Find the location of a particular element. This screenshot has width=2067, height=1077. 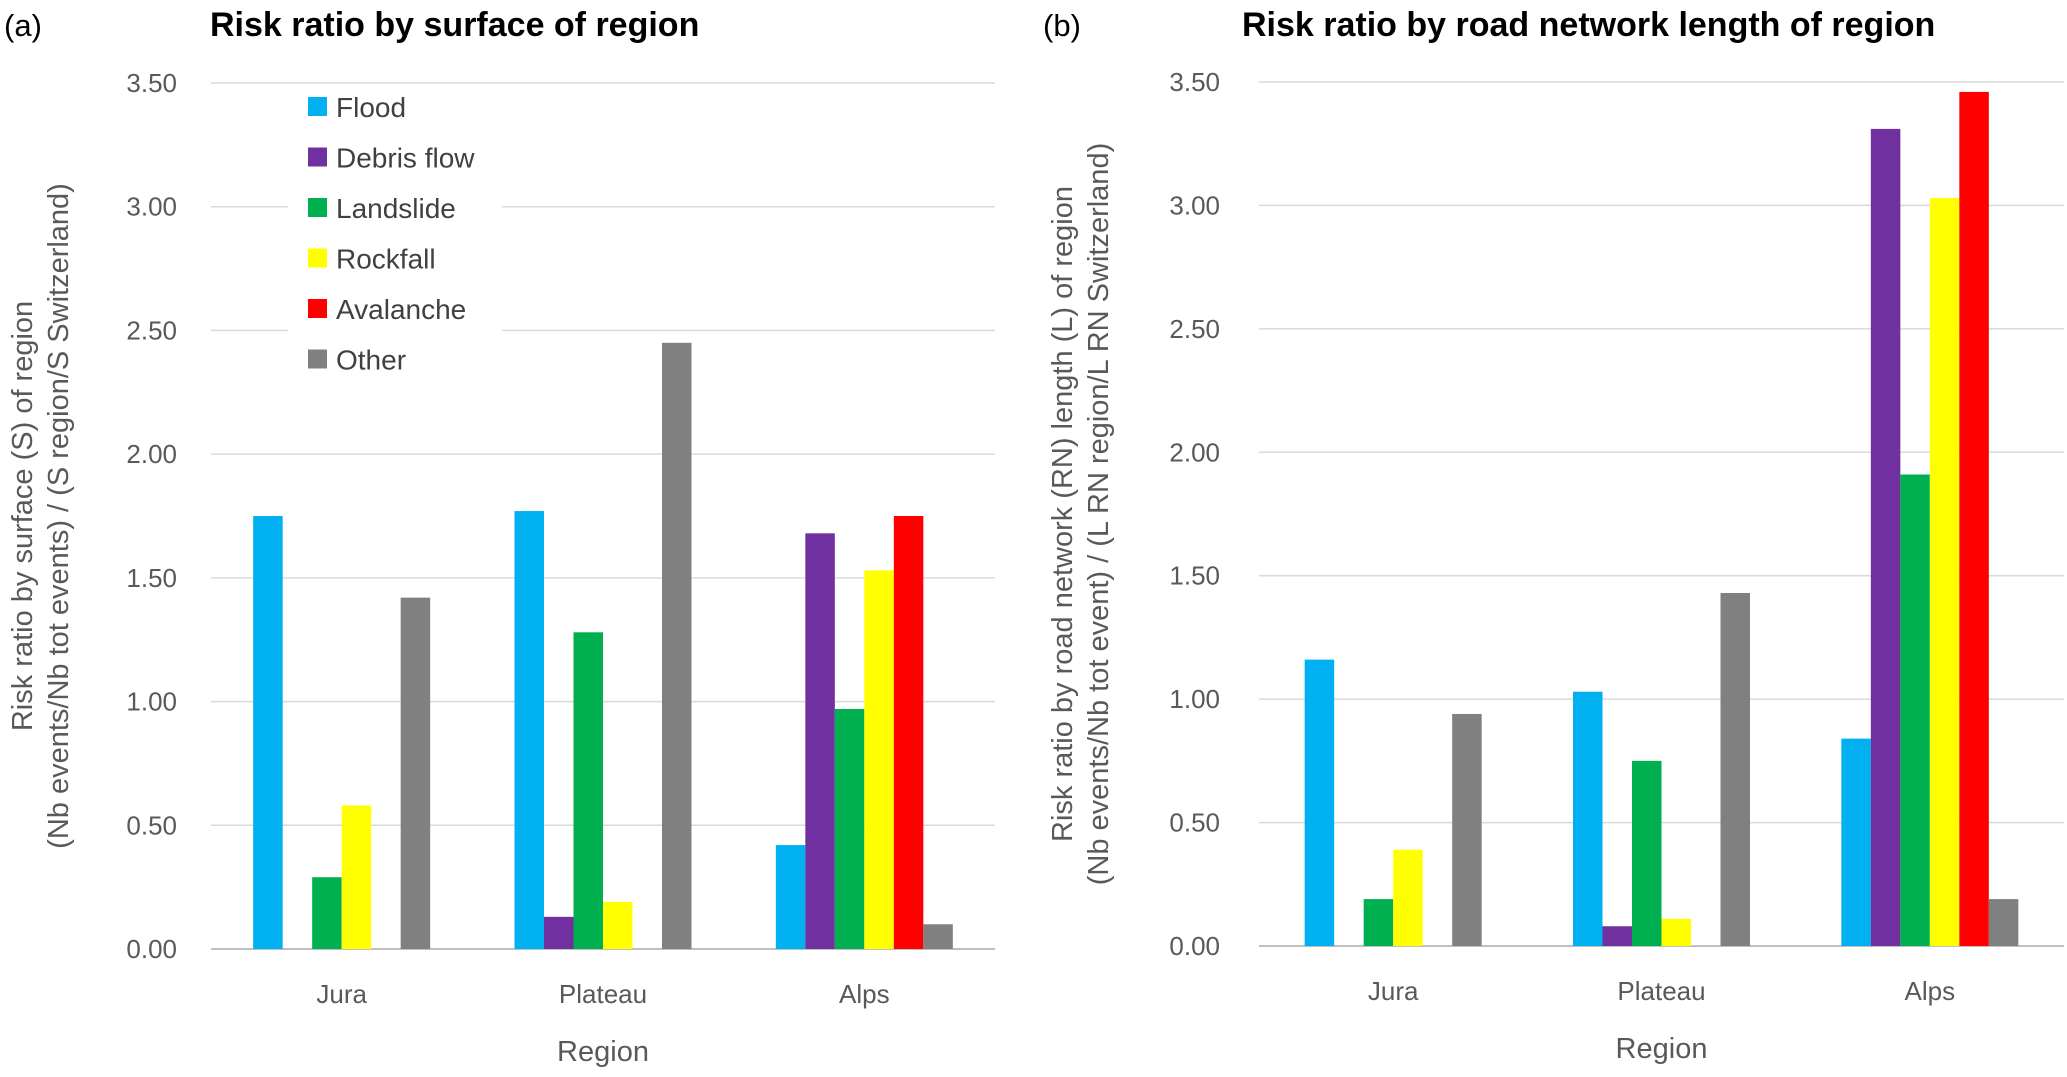

legend-entry: Flood is located at coordinates (371, 107).